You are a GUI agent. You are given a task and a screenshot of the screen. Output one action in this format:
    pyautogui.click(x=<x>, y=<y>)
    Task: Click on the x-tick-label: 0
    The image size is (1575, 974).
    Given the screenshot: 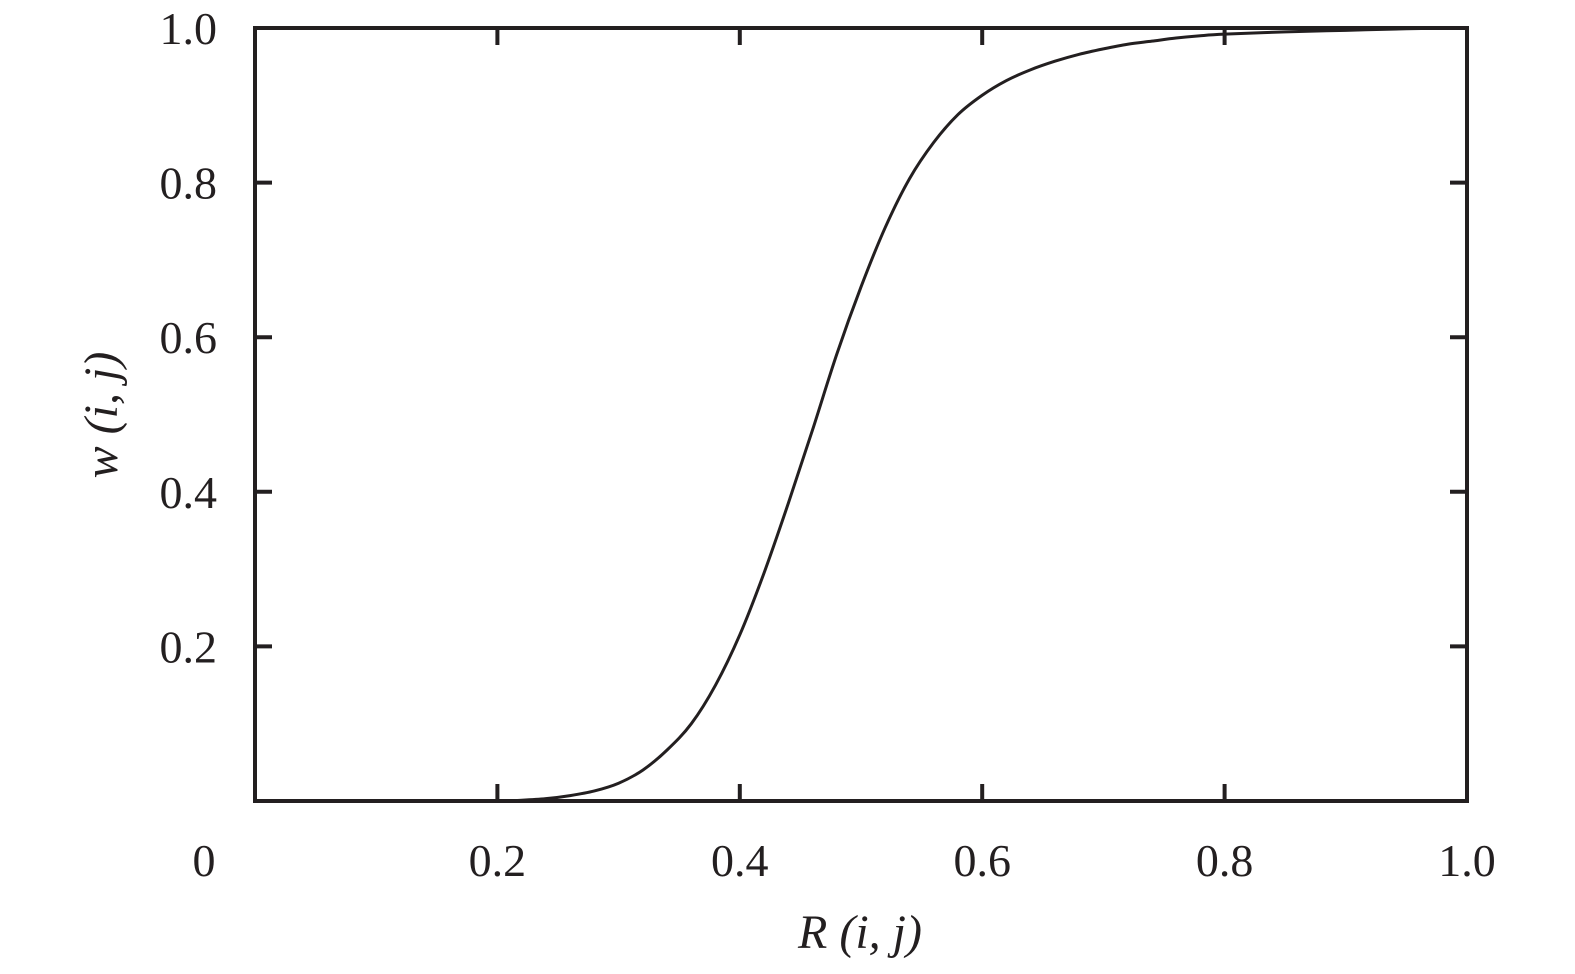 What is the action you would take?
    pyautogui.click(x=204, y=860)
    